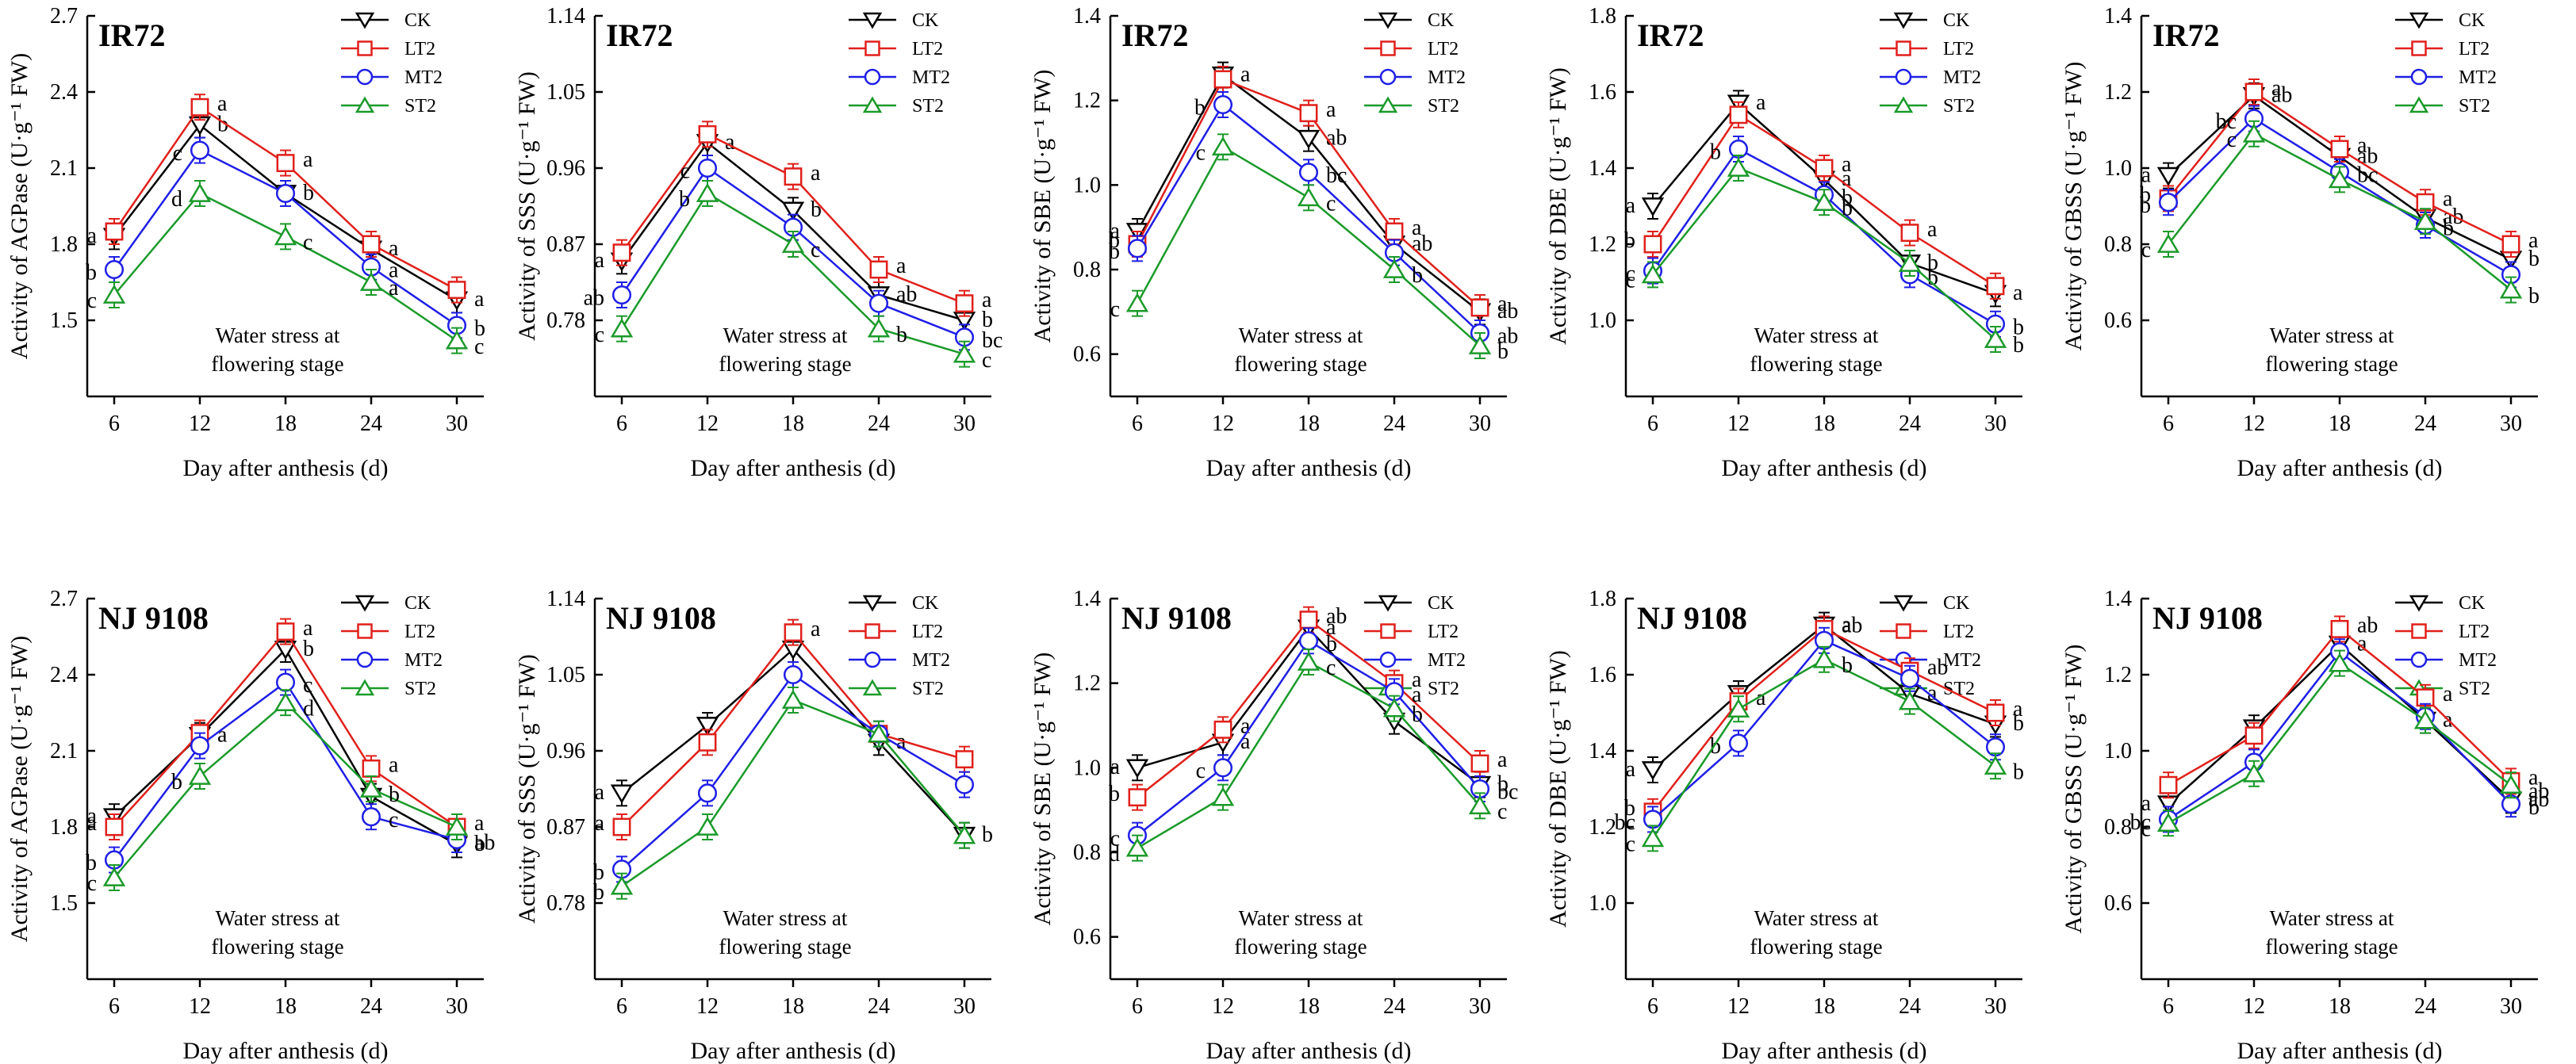 The image size is (2576, 1064). What do you see at coordinates (176, 199) in the screenshot?
I see `significance-label: d` at bounding box center [176, 199].